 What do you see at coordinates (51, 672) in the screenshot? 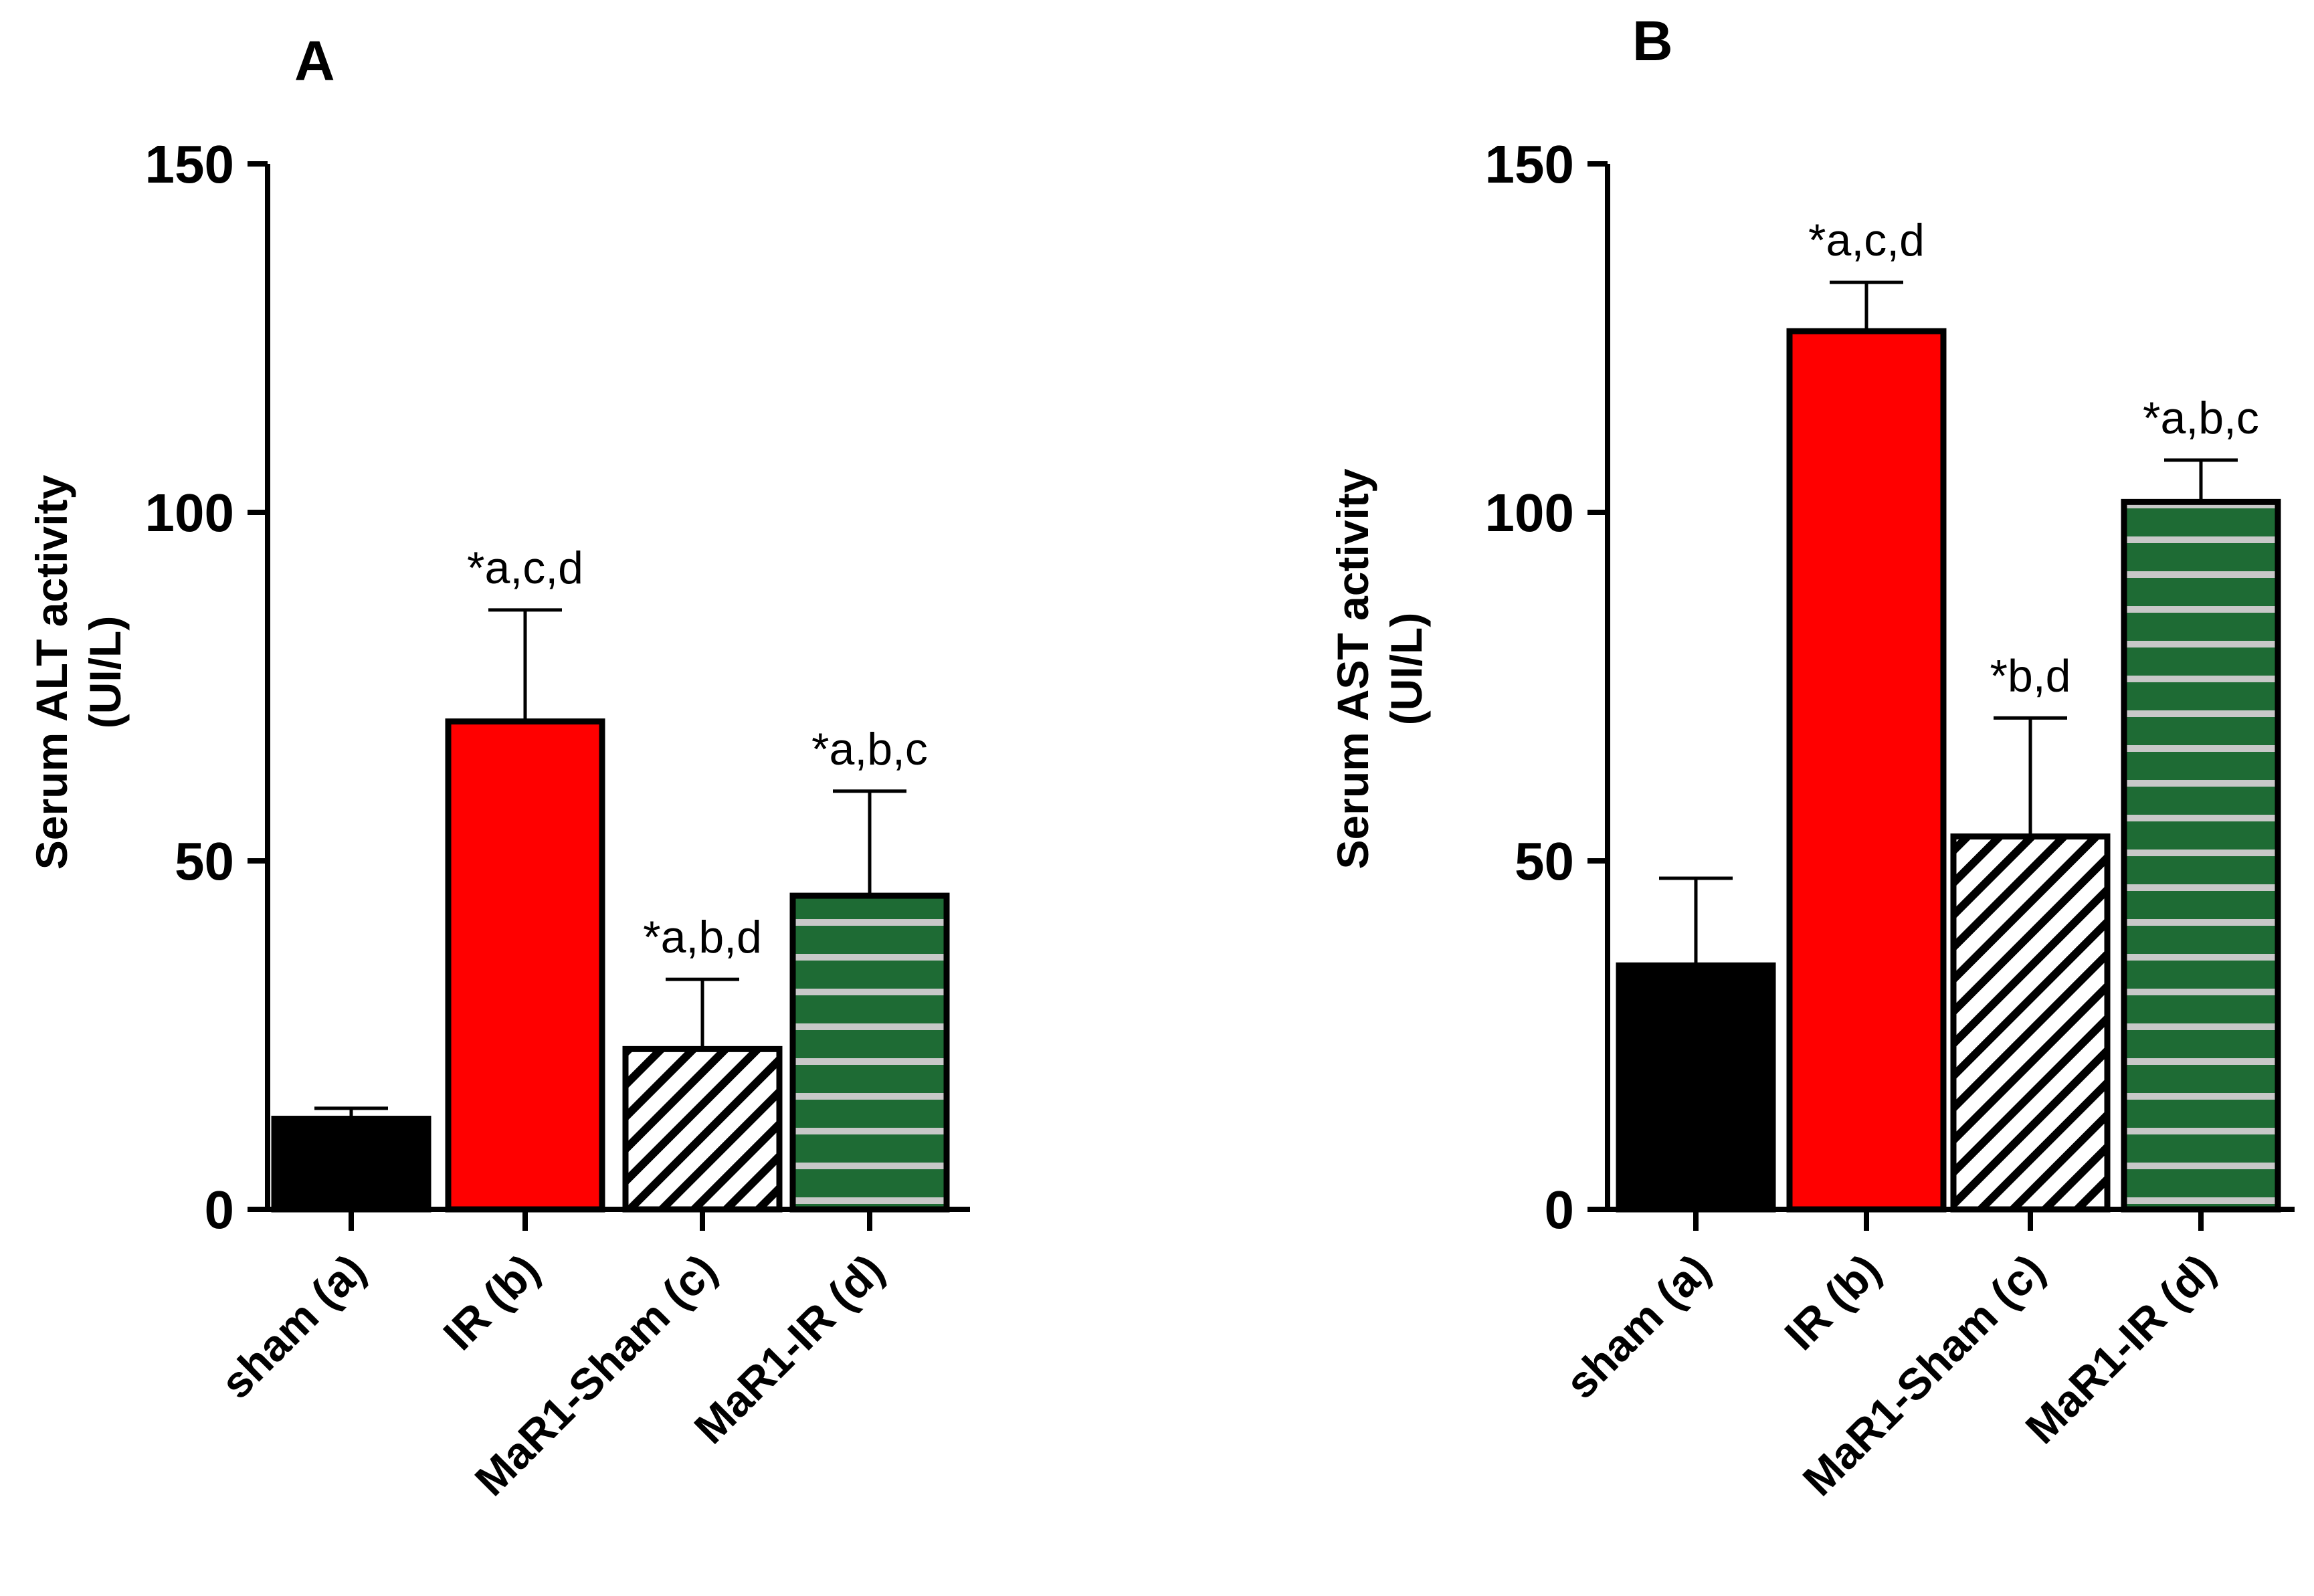
I see `panel-a-ylabel: Serum ALT activity` at bounding box center [51, 672].